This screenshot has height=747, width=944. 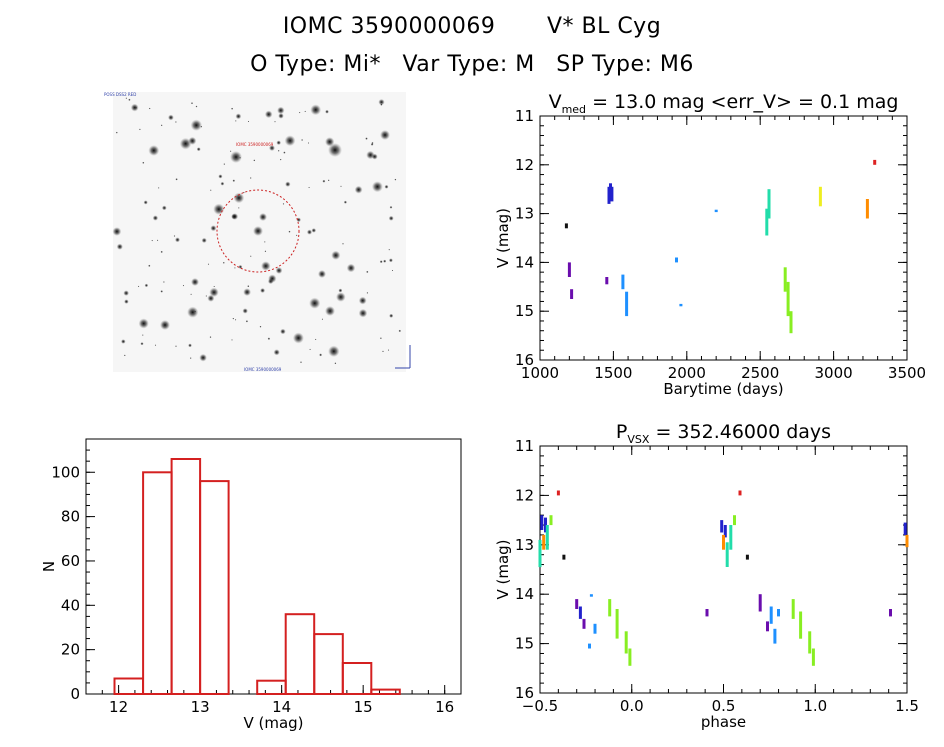 What do you see at coordinates (70, 605) in the screenshot?
I see `histogram-y-tick-label: 40` at bounding box center [70, 605].